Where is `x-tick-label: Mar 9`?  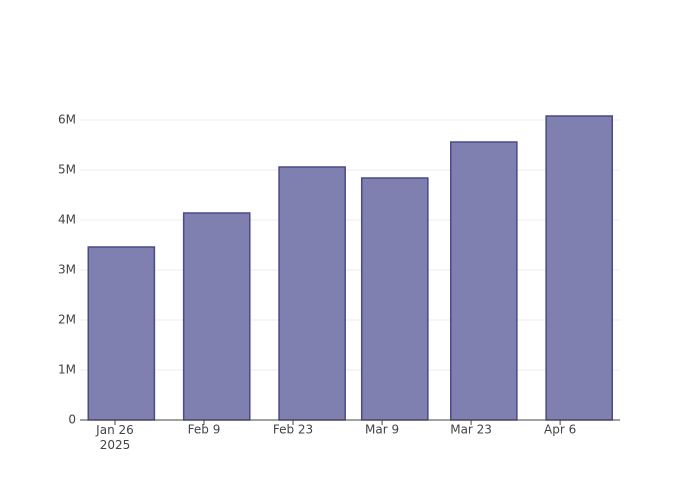
x-tick-label: Mar 9 is located at coordinates (382, 430).